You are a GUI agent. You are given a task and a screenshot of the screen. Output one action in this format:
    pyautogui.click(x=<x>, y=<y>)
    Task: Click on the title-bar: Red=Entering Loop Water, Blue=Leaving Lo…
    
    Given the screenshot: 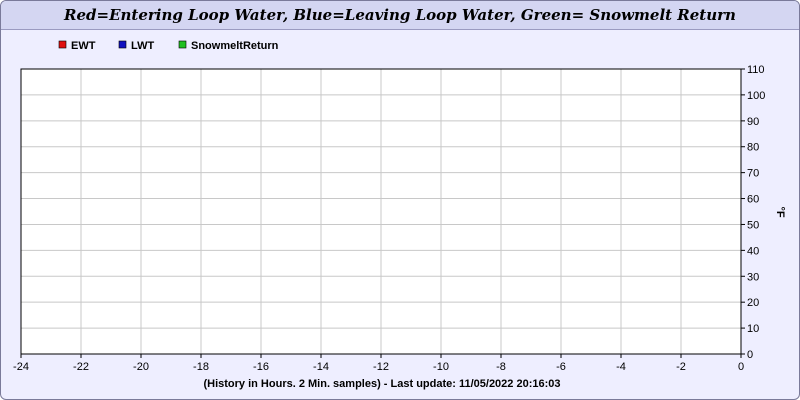 What is the action you would take?
    pyautogui.click(x=400, y=15)
    